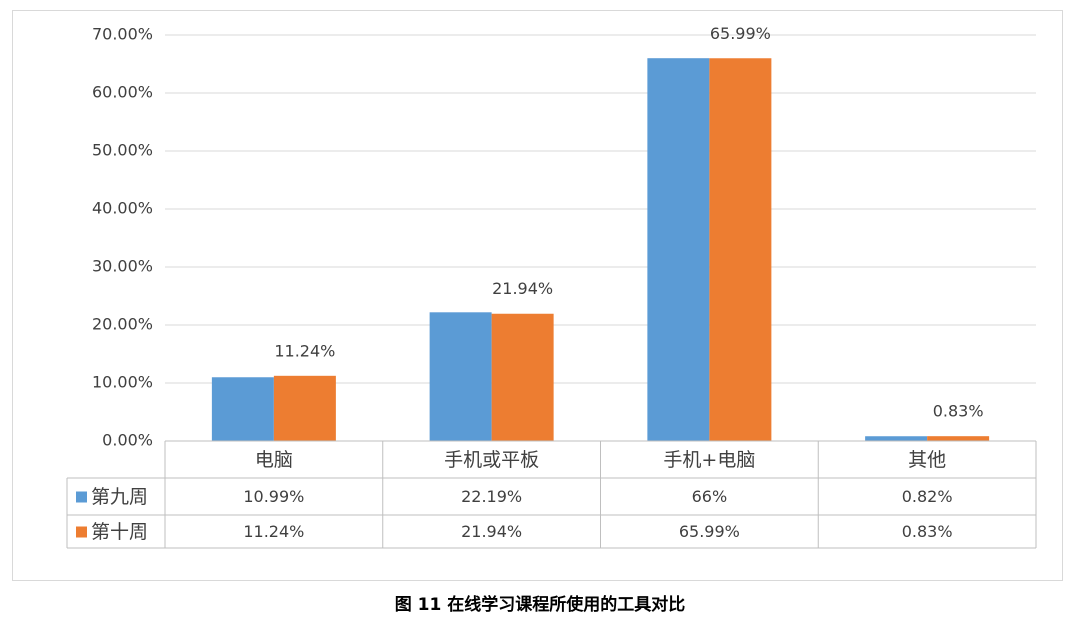 The height and width of the screenshot is (621, 1080). Describe the element at coordinates (304, 350) in the screenshot. I see `data-label: 11.24%` at that location.